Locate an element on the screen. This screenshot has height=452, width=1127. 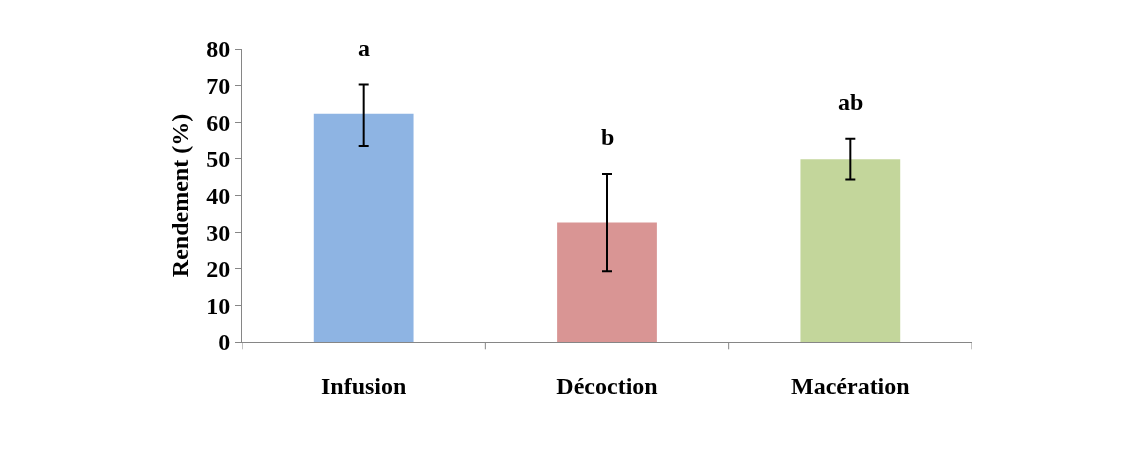
annotation: a is located at coordinates (364, 48).